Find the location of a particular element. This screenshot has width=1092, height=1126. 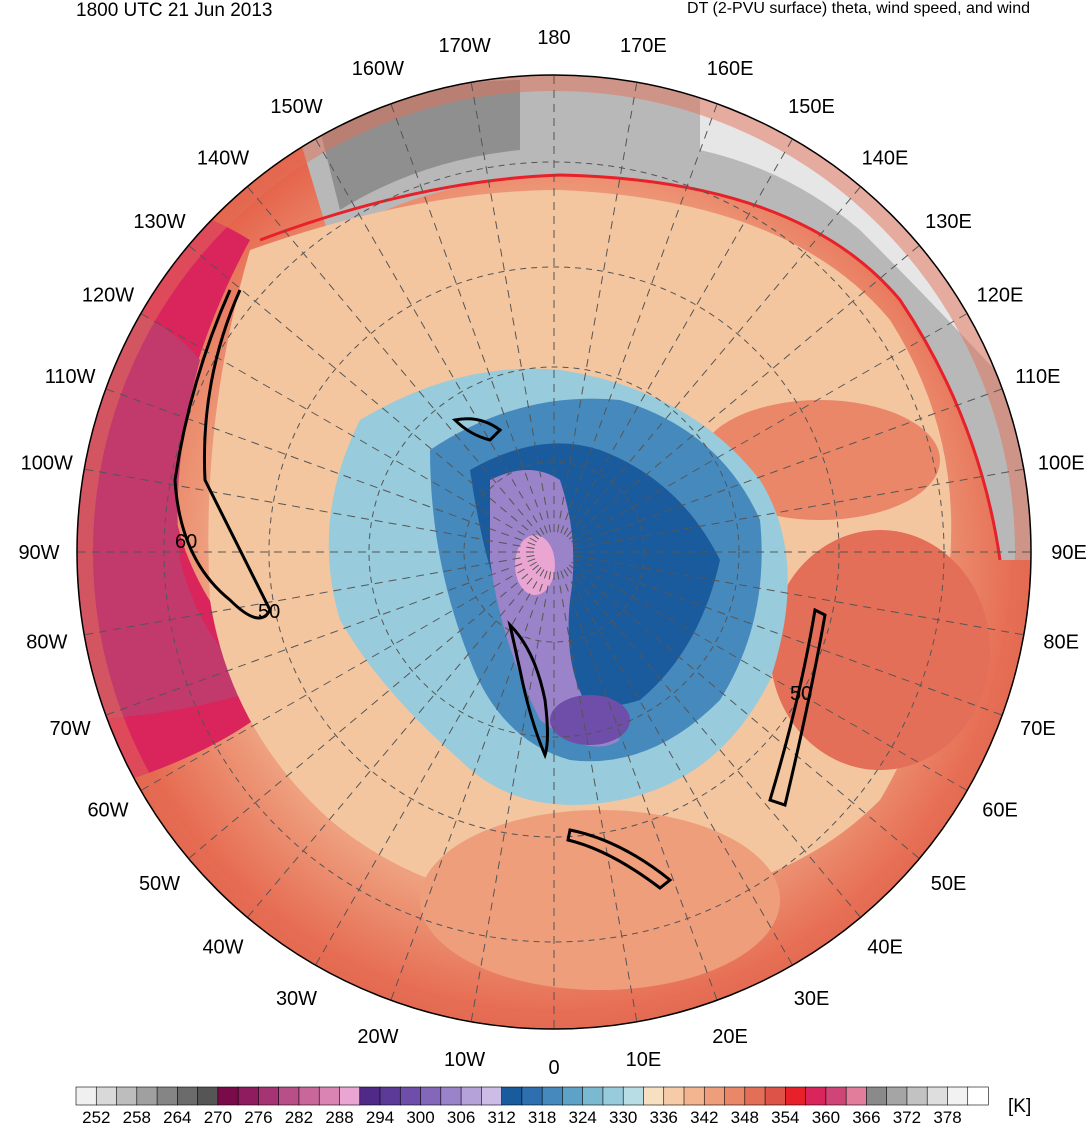

longitude-label: 170E is located at coordinates (643, 46).